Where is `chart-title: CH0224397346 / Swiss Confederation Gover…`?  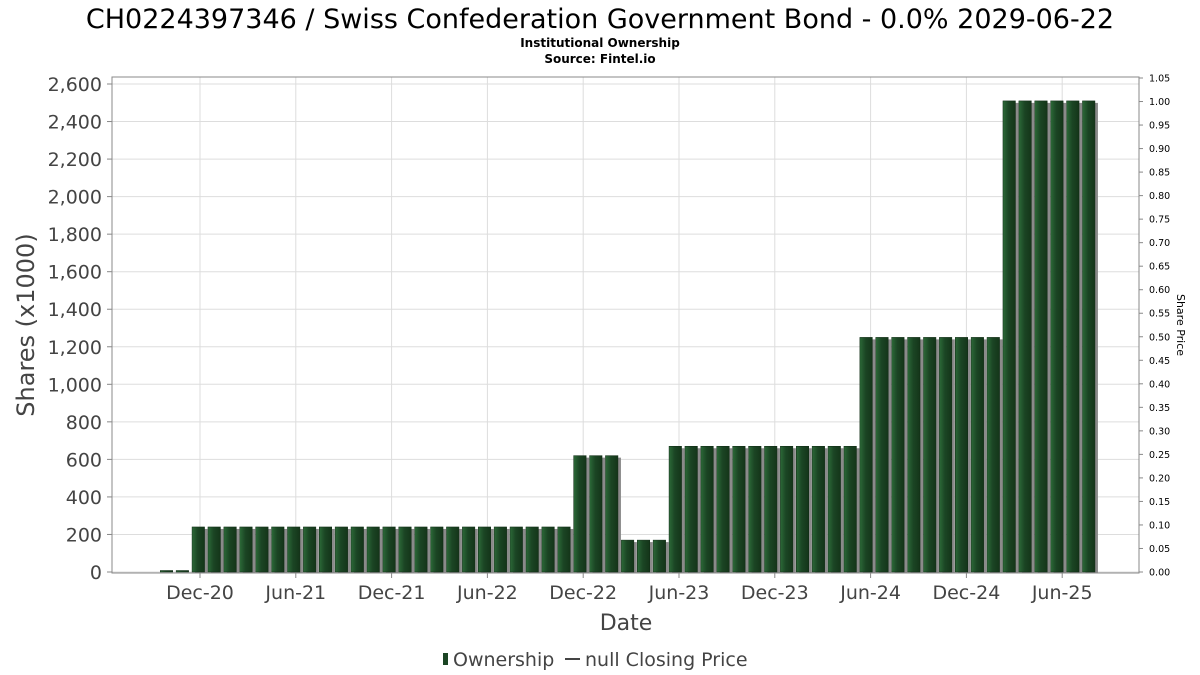
chart-title: CH0224397346 / Swiss Confederation Gover… is located at coordinates (600, 19).